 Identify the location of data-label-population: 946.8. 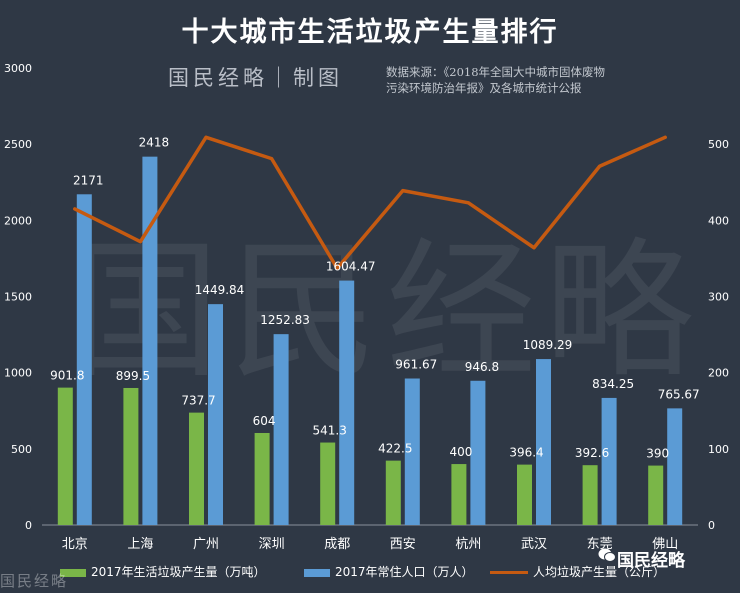
(482, 367).